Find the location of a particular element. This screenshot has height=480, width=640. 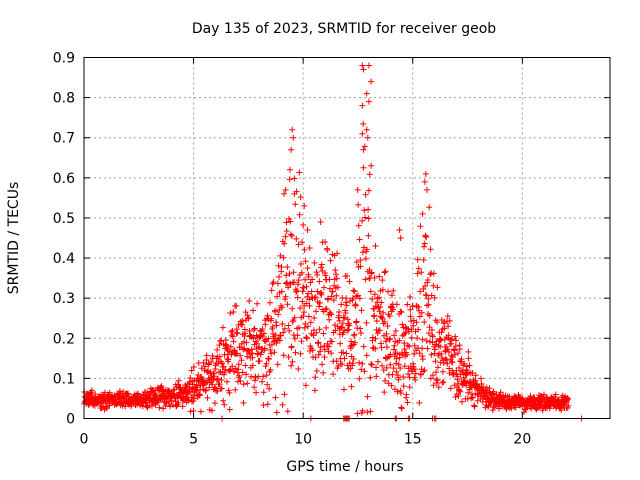

y-tick-label: 0.4 is located at coordinates (64, 259).